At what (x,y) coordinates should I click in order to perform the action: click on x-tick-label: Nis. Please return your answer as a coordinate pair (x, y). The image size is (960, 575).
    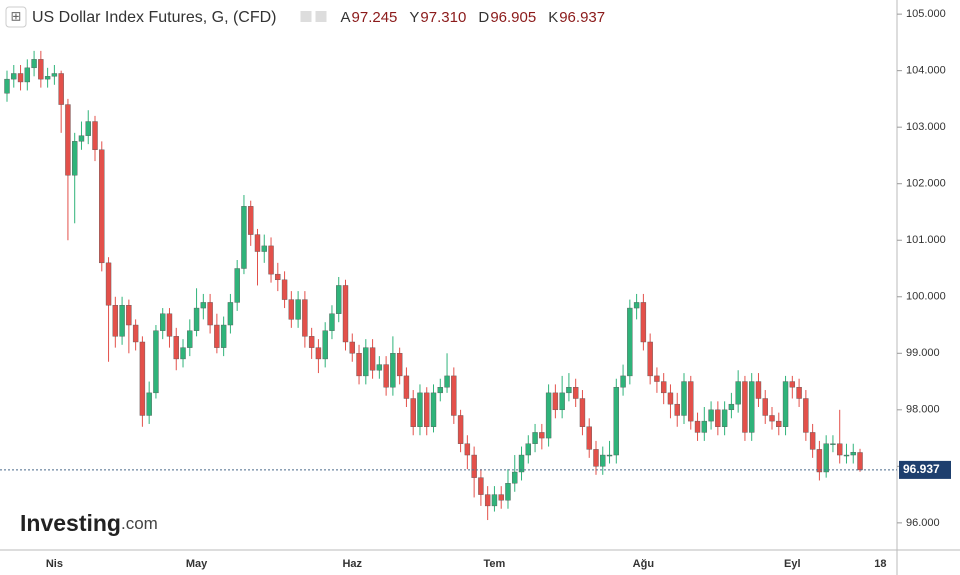
    Looking at the image, I should click on (54, 564).